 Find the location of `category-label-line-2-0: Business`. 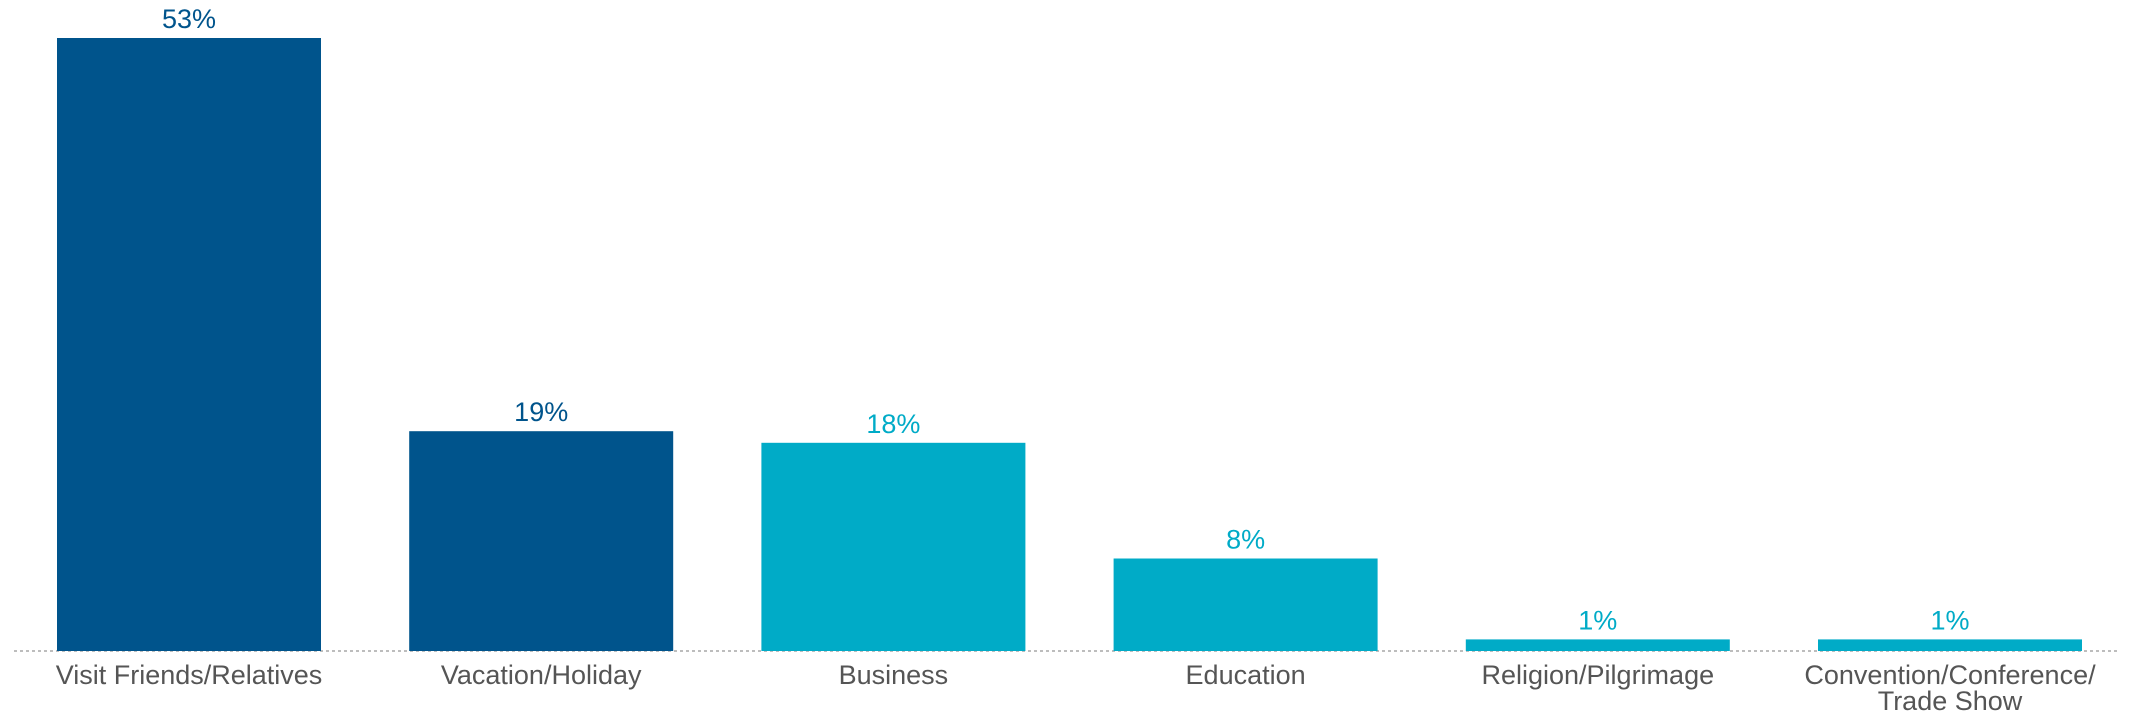

category-label-line-2-0: Business is located at coordinates (894, 675).